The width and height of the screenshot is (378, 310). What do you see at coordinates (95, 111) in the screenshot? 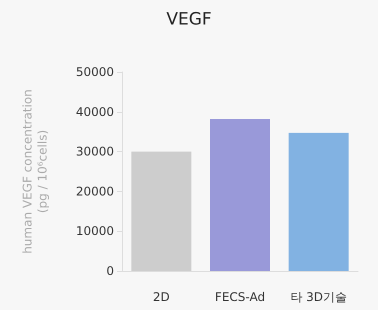
I see `y-tick-label: 40000` at bounding box center [95, 111].